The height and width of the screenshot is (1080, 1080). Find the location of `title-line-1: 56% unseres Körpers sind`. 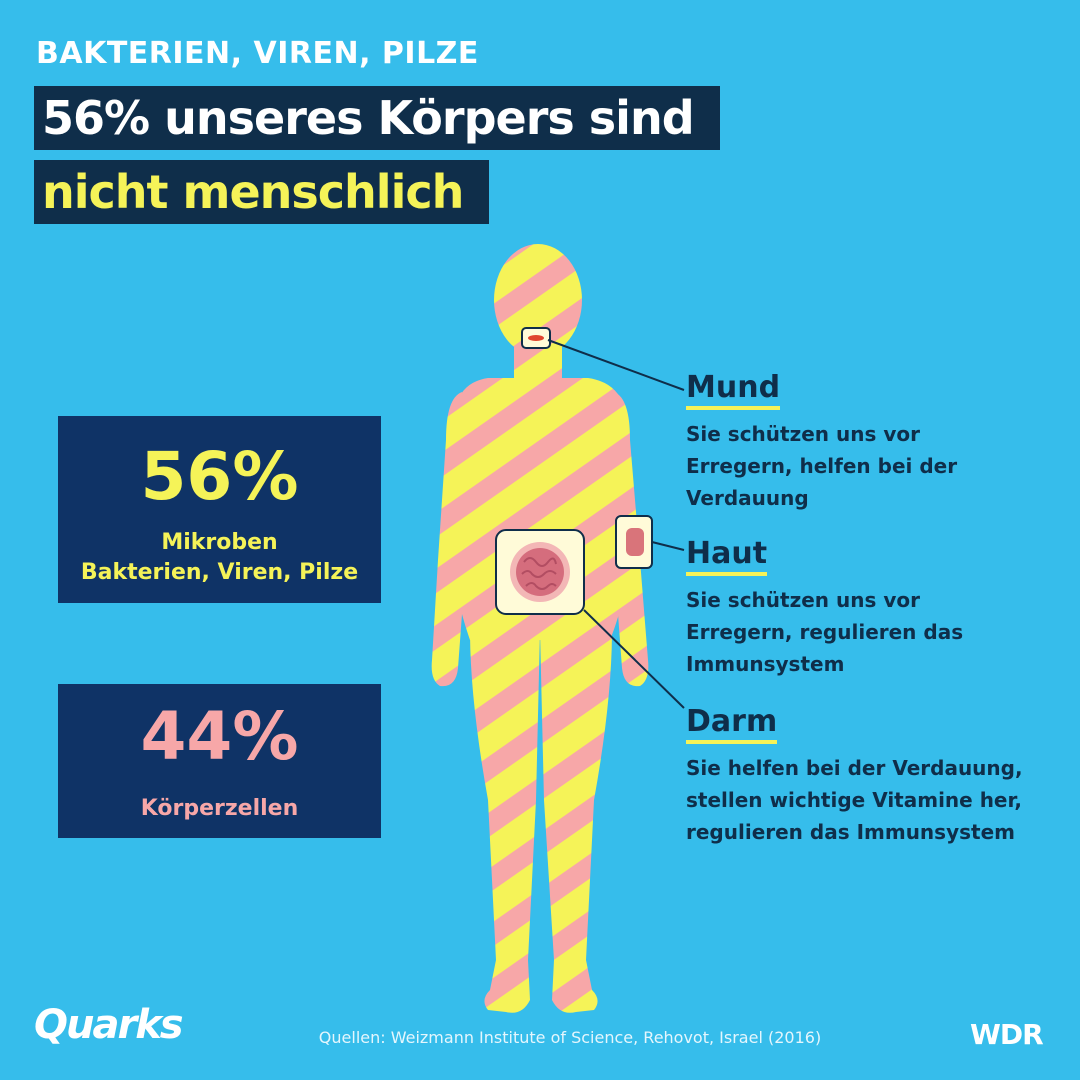

title-line-1: 56% unseres Körpers sind is located at coordinates (377, 118).